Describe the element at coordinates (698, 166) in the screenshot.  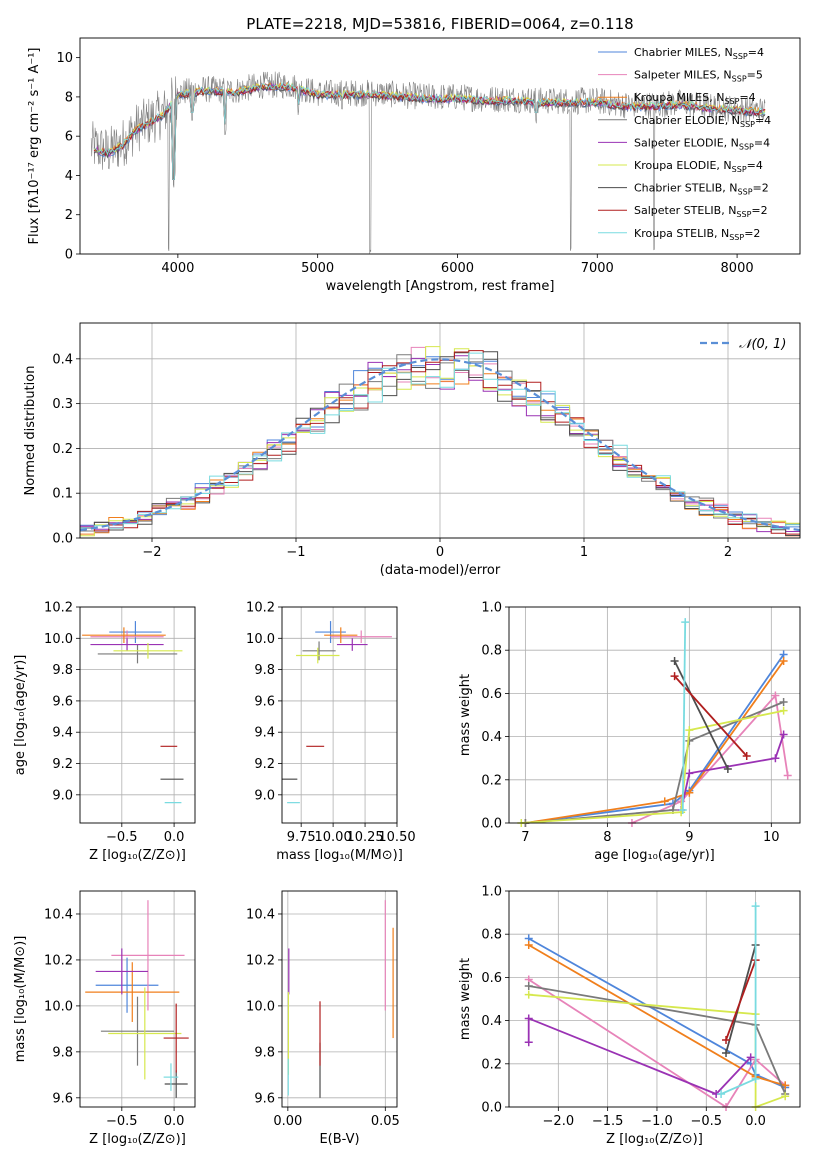
I see `legend-label: Kroupa ELODIE, NSSP=4` at that location.